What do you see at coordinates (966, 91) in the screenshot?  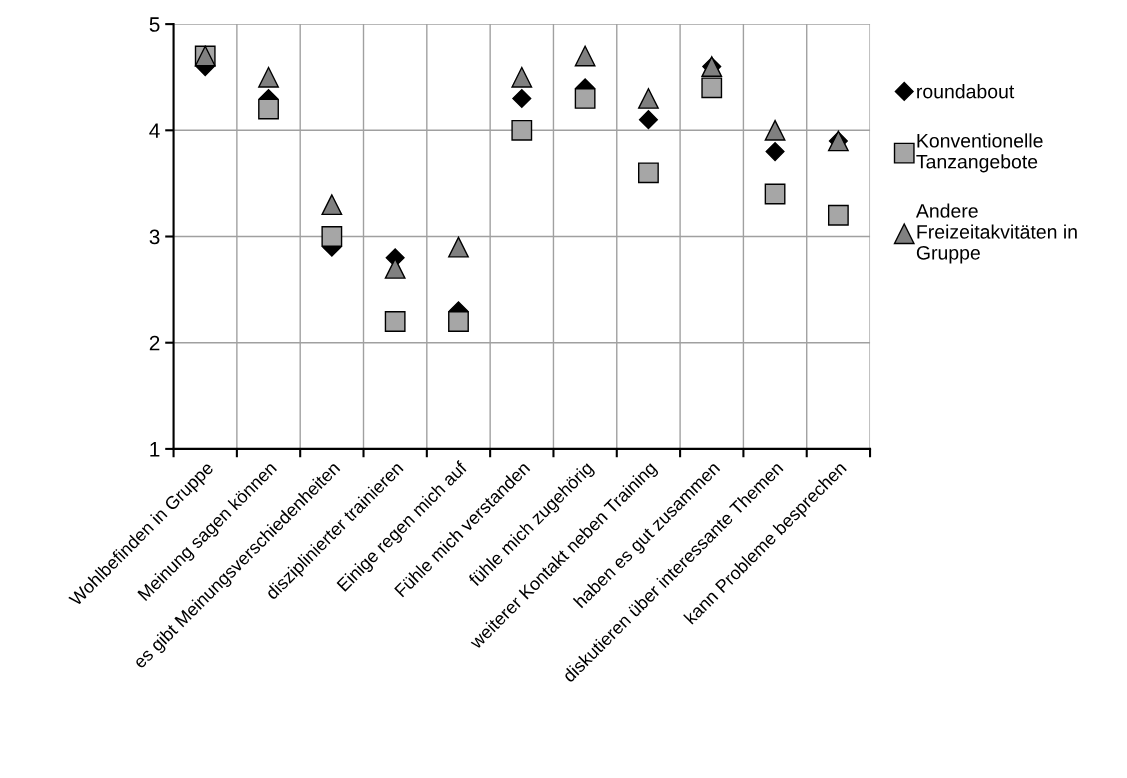 I see `legend-label: roundabout` at bounding box center [966, 91].